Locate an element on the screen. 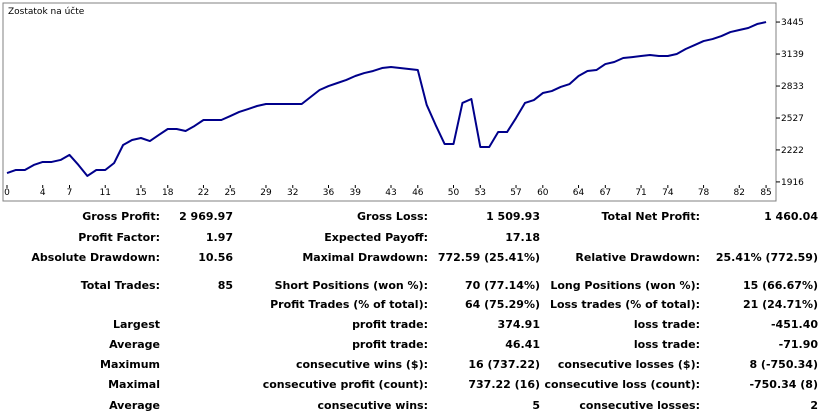 The width and height of the screenshot is (828, 418). y-tick-label: 3139 is located at coordinates (792, 55).